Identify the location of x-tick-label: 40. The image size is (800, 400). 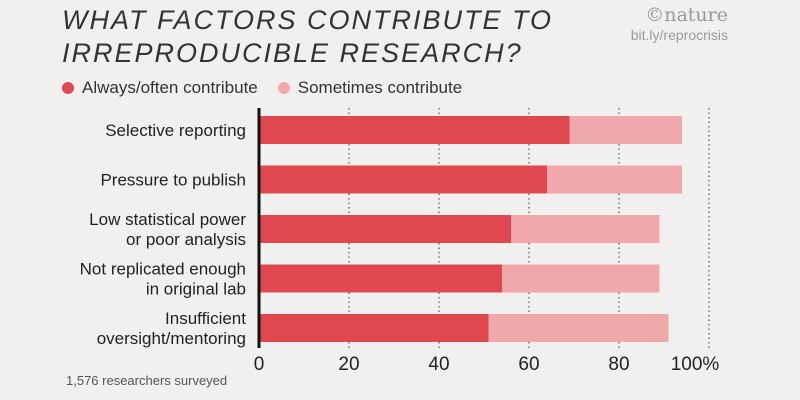
(438, 364).